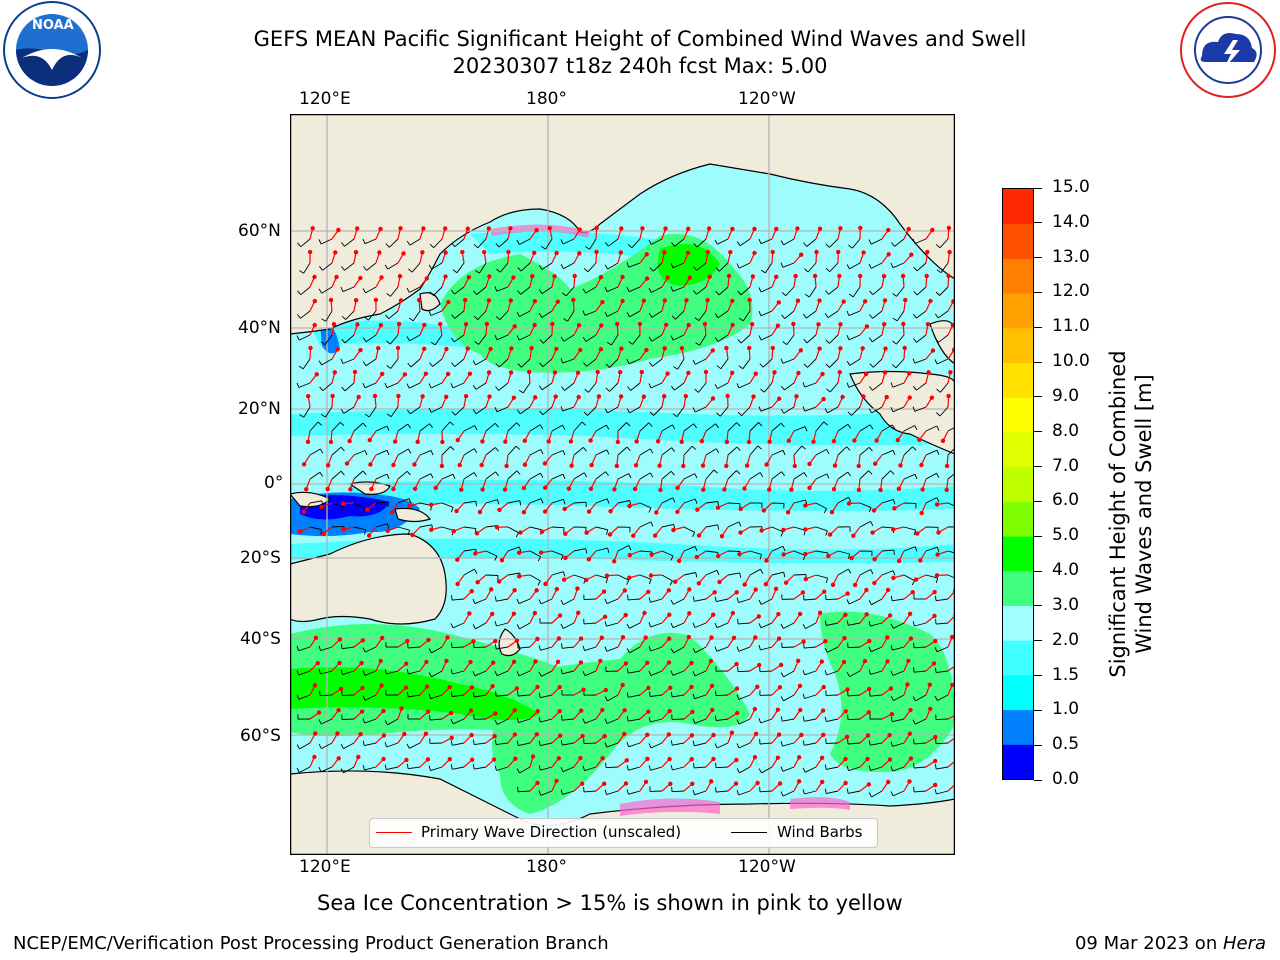  What do you see at coordinates (1038, 641) in the screenshot?
I see `colorbar-tick-mark` at bounding box center [1038, 641].